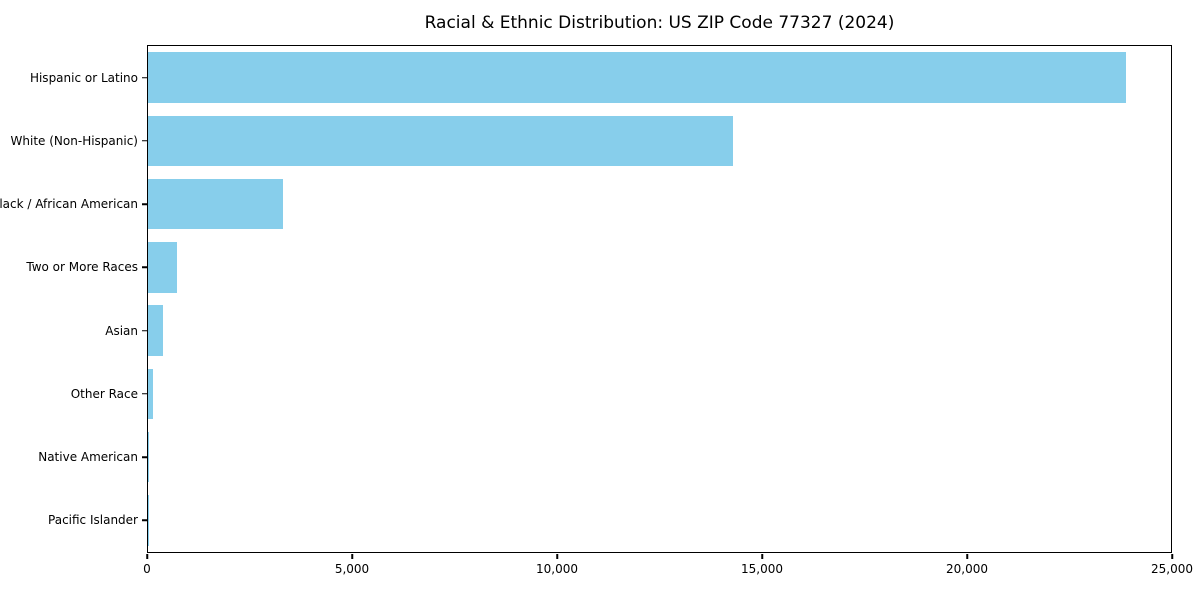  I want to click on x-tick-label: 5,000, so click(352, 569).